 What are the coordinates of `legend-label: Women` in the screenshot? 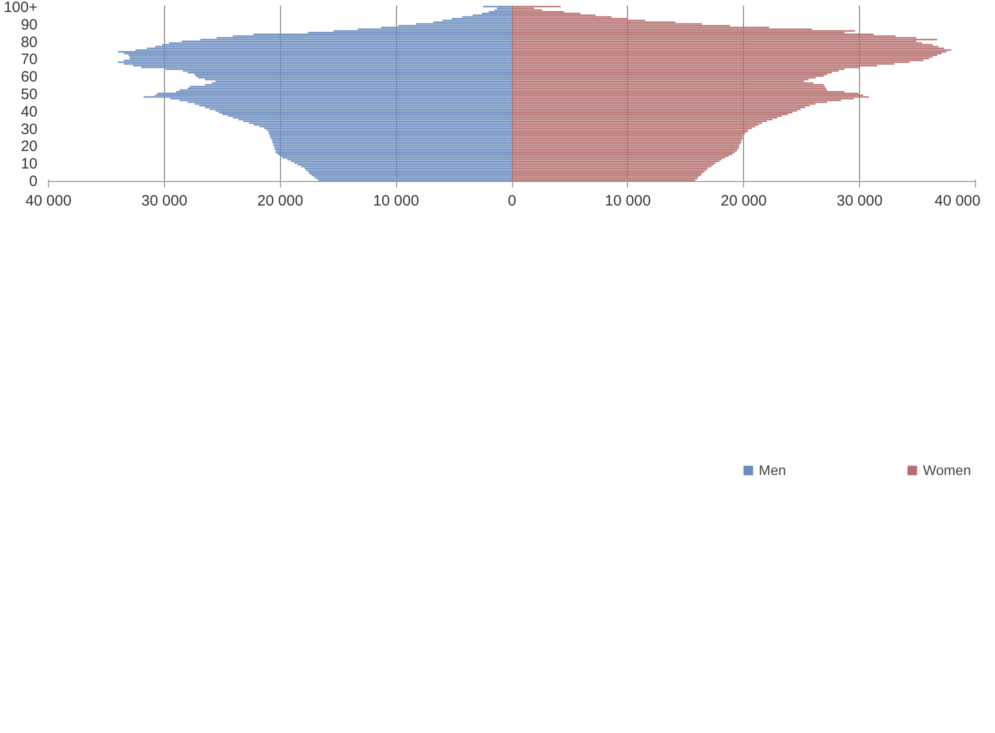 It's located at (947, 470).